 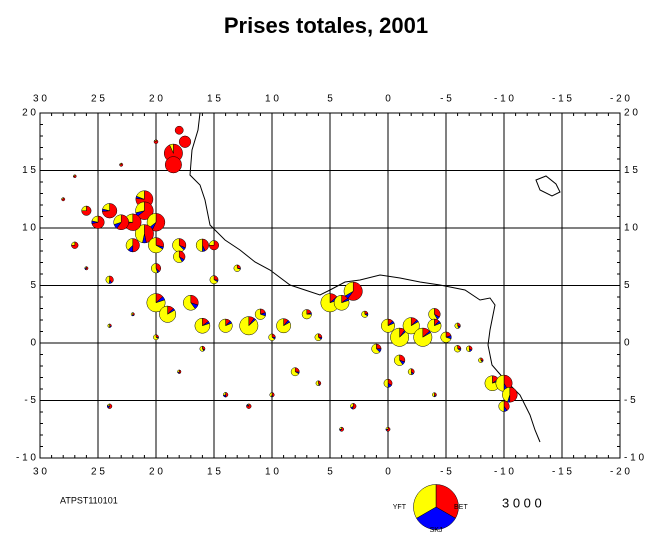 What do you see at coordinates (620, 472) in the screenshot?
I see `x-tick-label: - 2 0` at bounding box center [620, 472].